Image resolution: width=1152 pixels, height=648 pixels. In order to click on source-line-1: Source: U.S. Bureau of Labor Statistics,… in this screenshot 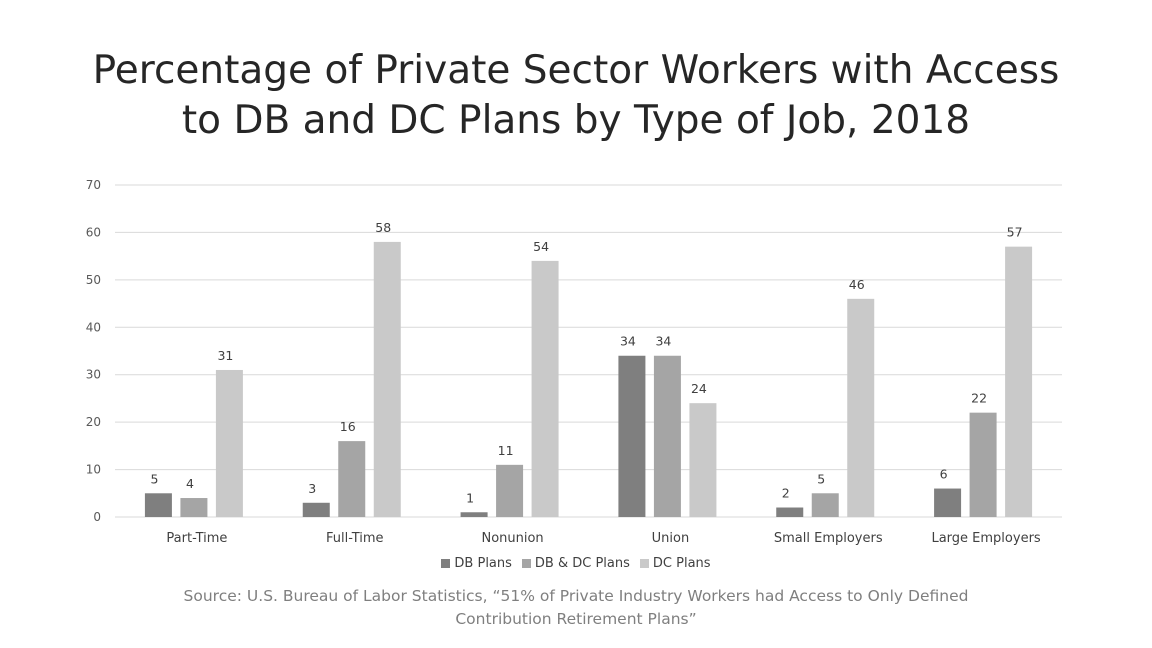, I will do `click(576, 596)`.